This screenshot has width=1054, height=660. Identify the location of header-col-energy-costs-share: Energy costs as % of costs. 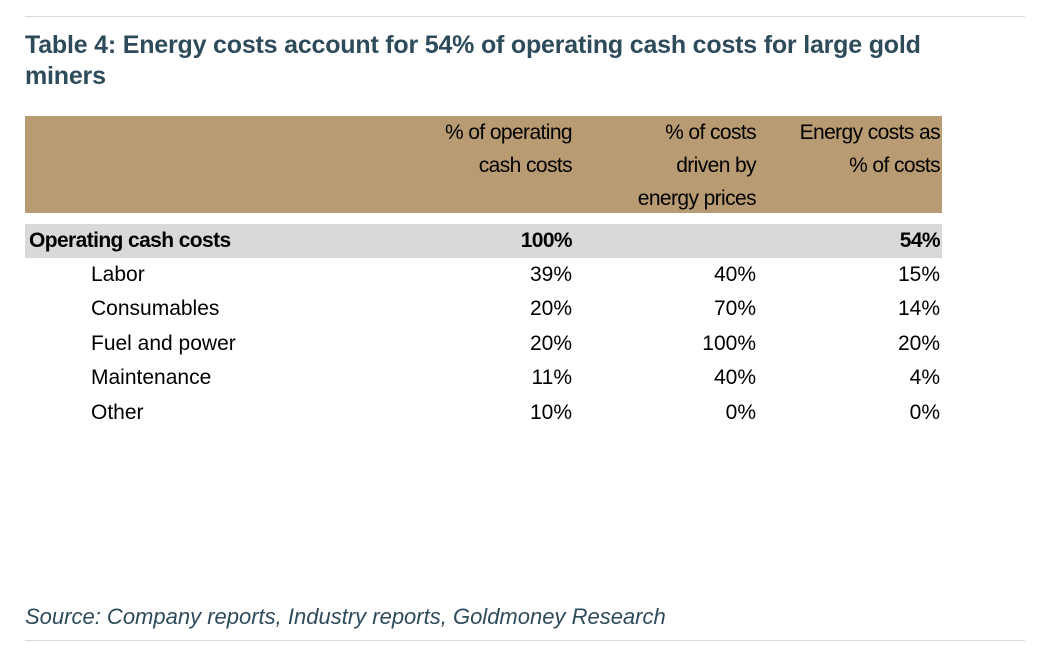
(845, 149).